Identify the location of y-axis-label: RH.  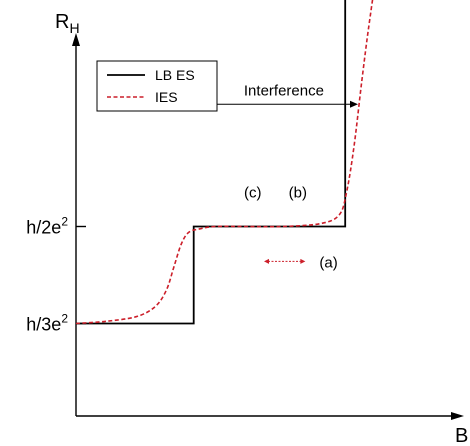
(67, 23).